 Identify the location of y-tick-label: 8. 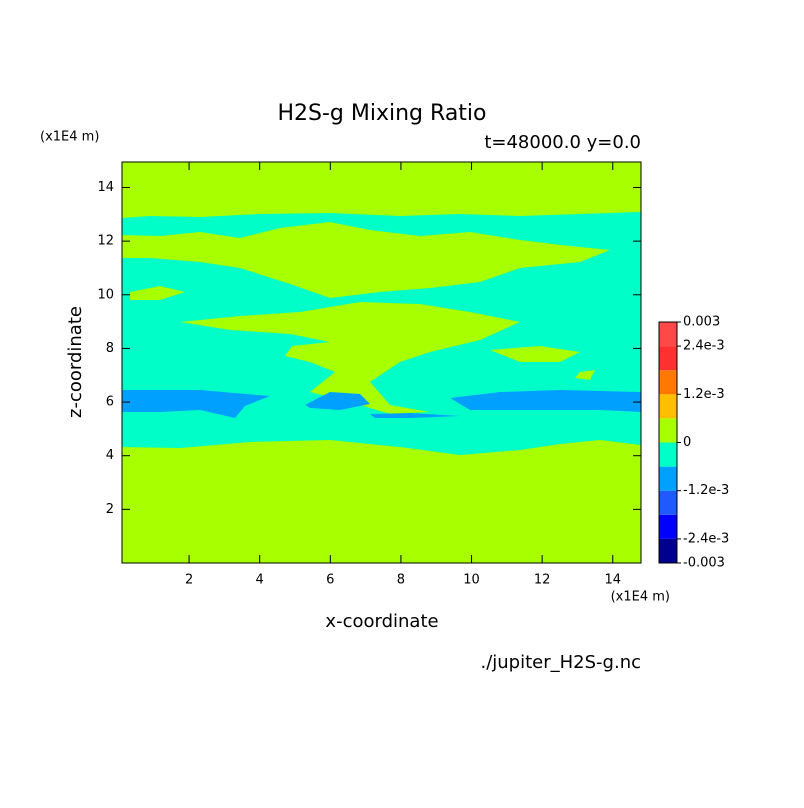
(110, 348).